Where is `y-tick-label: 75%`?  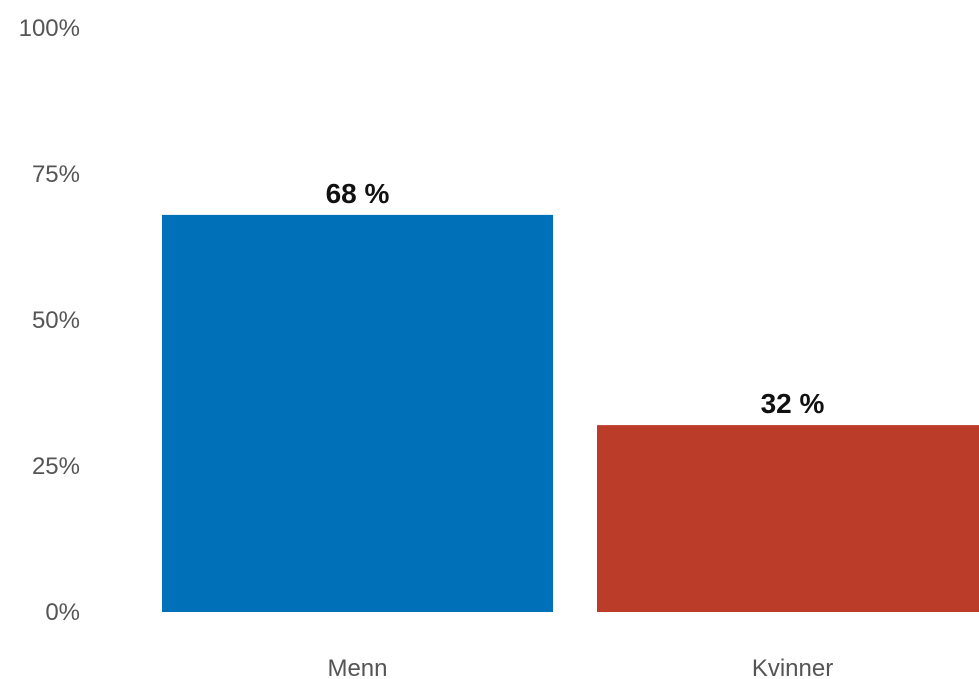
y-tick-label: 75% is located at coordinates (56, 174).